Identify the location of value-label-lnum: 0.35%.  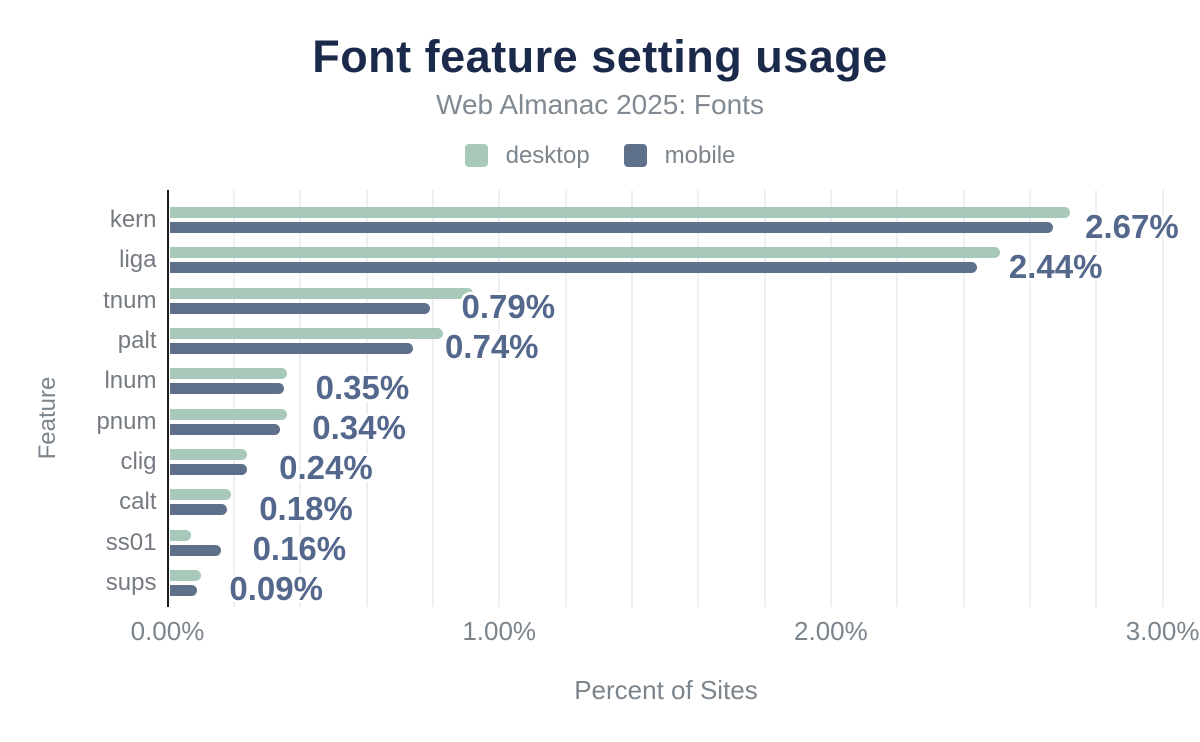
(362, 387).